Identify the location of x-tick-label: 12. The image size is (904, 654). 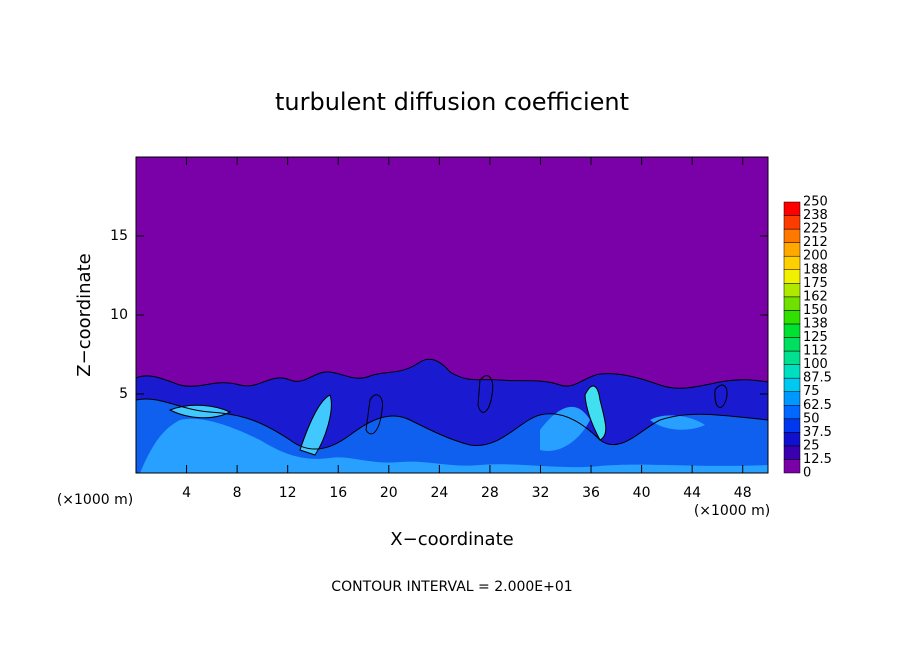
(288, 493).